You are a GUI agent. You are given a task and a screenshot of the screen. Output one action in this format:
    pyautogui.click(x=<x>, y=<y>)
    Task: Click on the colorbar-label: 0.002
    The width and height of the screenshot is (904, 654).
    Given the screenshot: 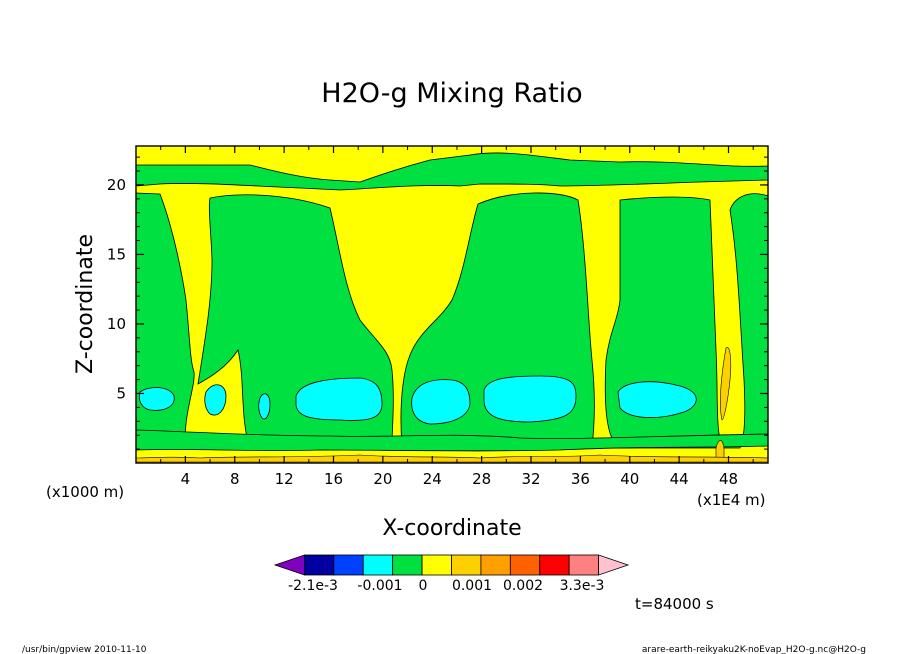 What is the action you would take?
    pyautogui.click(x=523, y=586)
    